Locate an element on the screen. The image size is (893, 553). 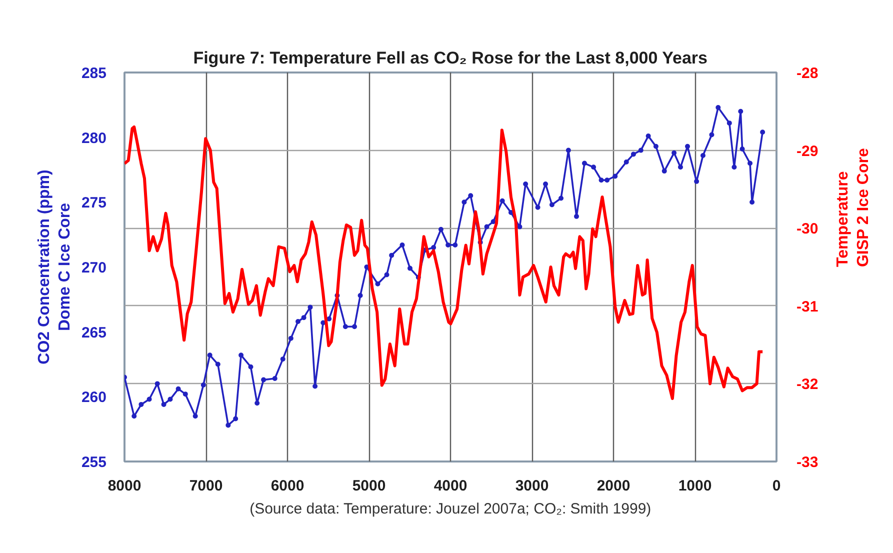
x-tick-label: 1000 is located at coordinates (695, 486).